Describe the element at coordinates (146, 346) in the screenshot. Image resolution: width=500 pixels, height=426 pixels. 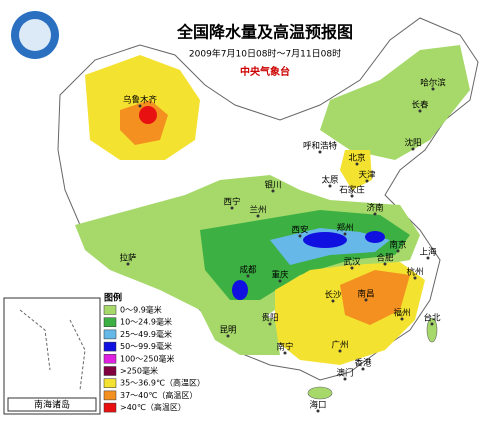
I see `legend-label: 50～99.9毫米` at that location.